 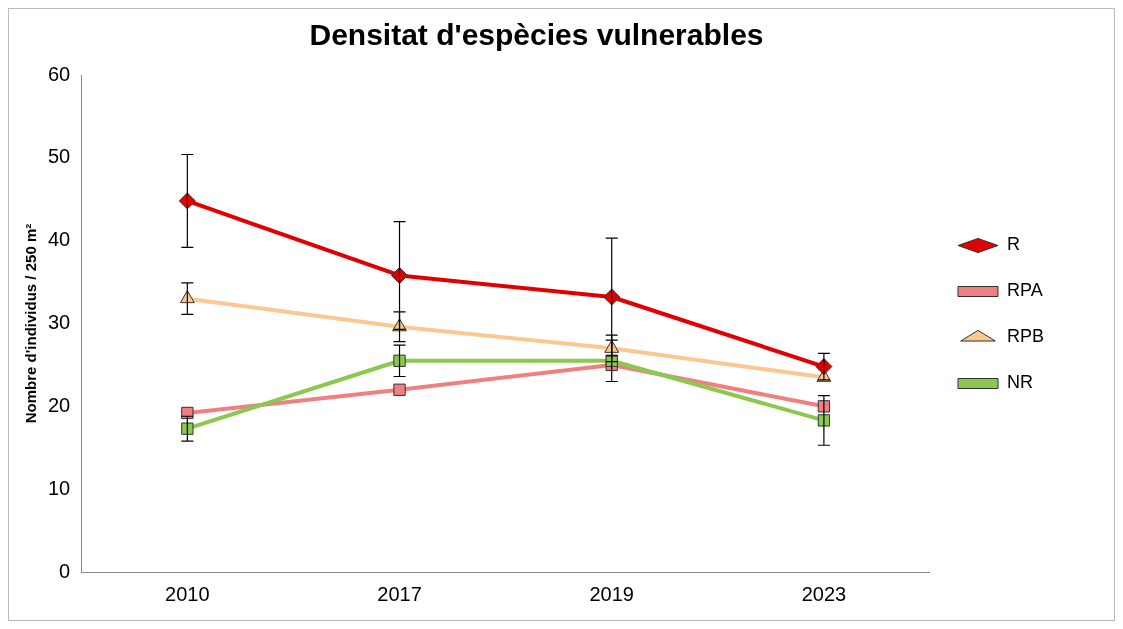 What do you see at coordinates (59, 239) in the screenshot?
I see `y-tick-label: 40` at bounding box center [59, 239].